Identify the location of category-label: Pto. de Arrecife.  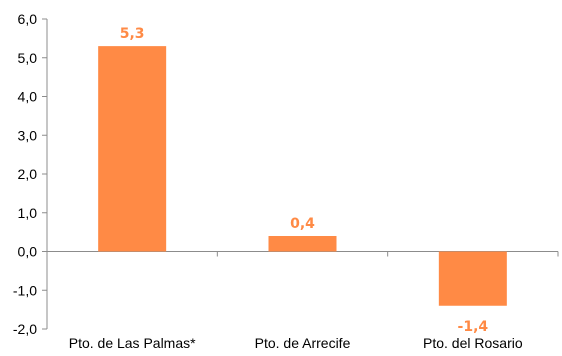
(303, 343).